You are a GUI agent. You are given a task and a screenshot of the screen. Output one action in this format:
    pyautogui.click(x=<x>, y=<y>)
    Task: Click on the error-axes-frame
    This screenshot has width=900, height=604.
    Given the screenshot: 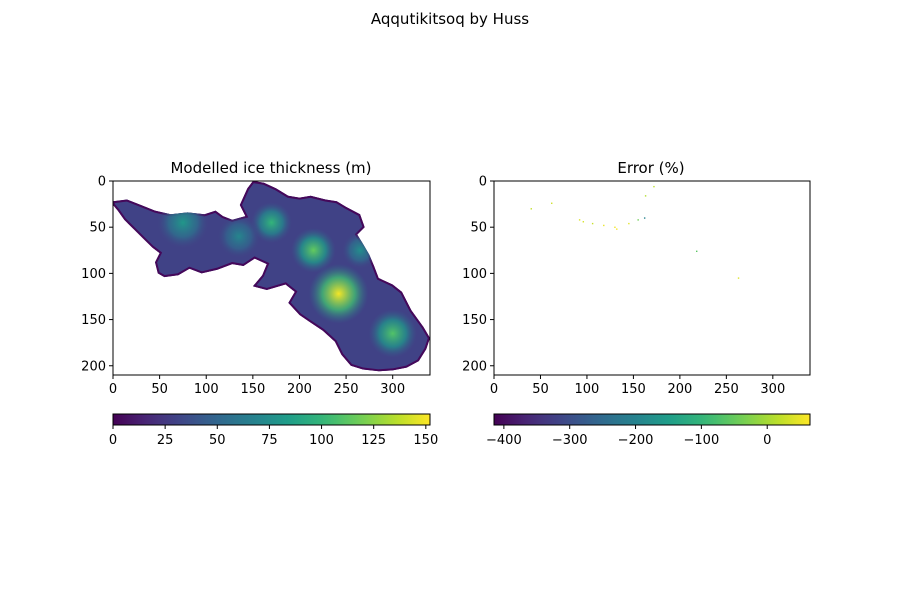 What is the action you would take?
    pyautogui.click(x=652, y=278)
    